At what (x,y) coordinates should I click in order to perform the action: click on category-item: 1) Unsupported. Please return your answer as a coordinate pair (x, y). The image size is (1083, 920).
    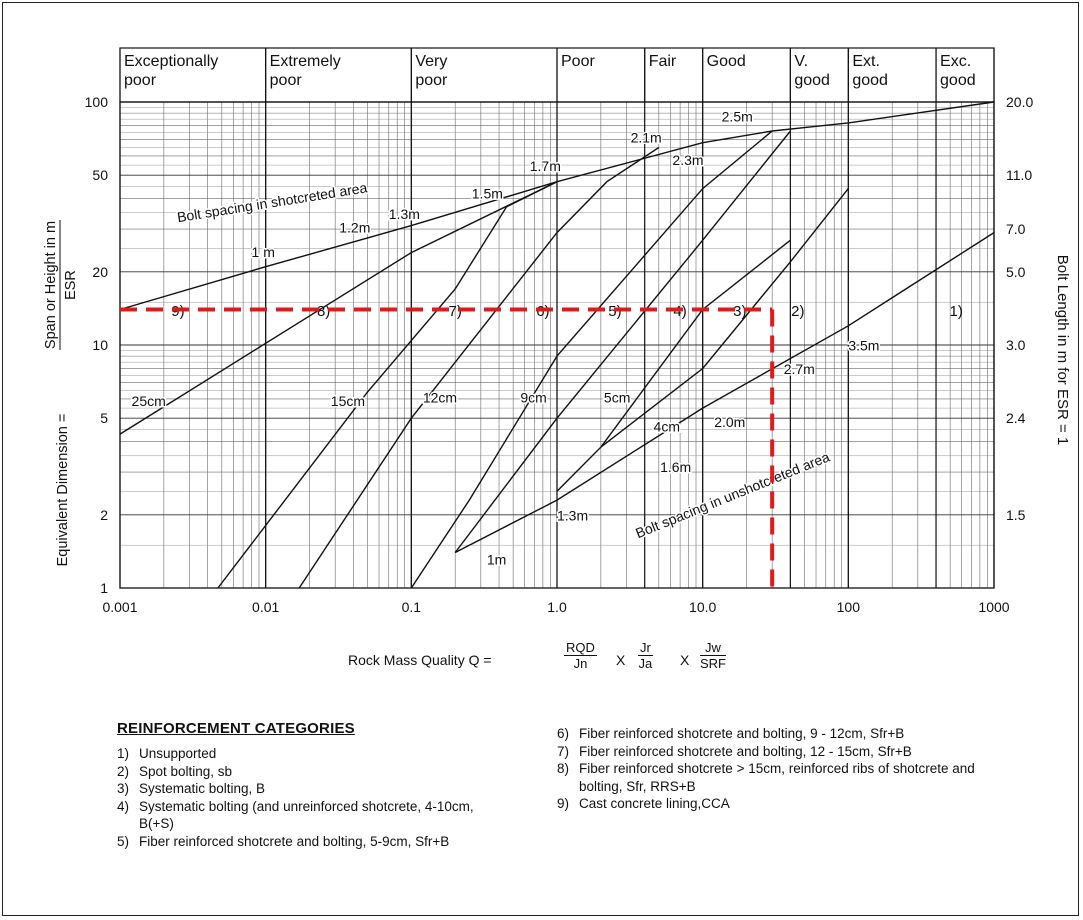
    Looking at the image, I should click on (312, 754).